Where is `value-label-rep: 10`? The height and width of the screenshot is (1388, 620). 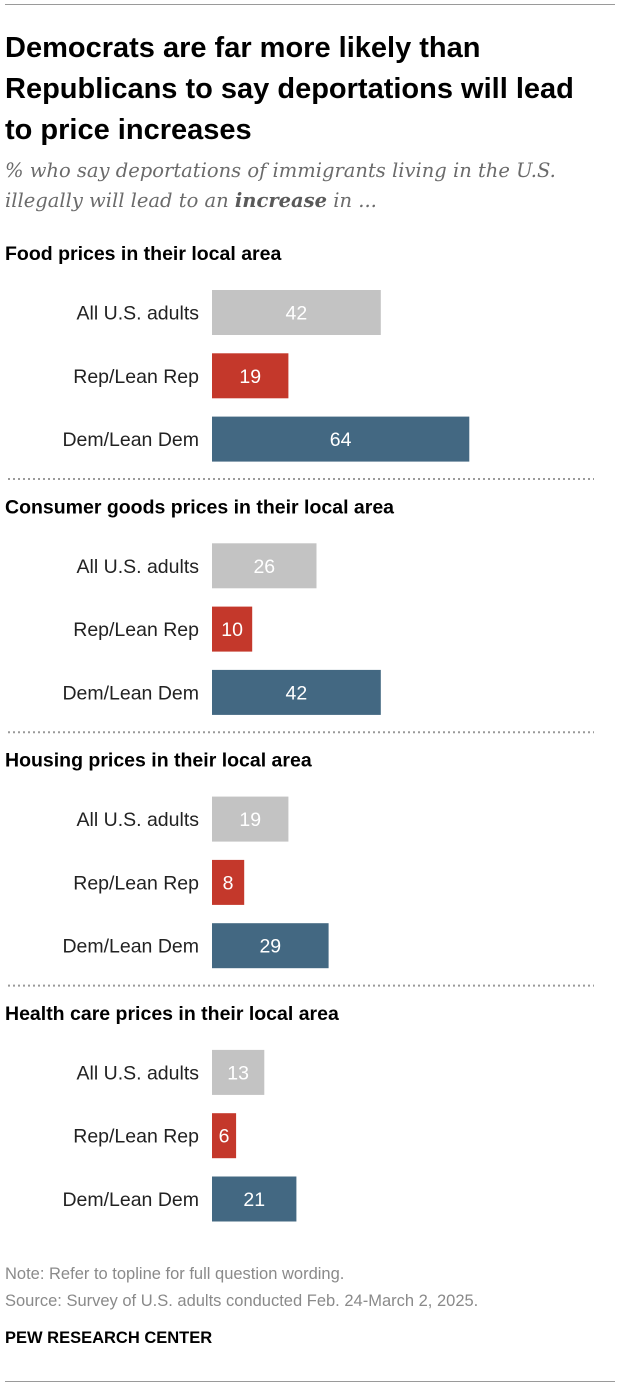
value-label-rep: 10 is located at coordinates (232, 630).